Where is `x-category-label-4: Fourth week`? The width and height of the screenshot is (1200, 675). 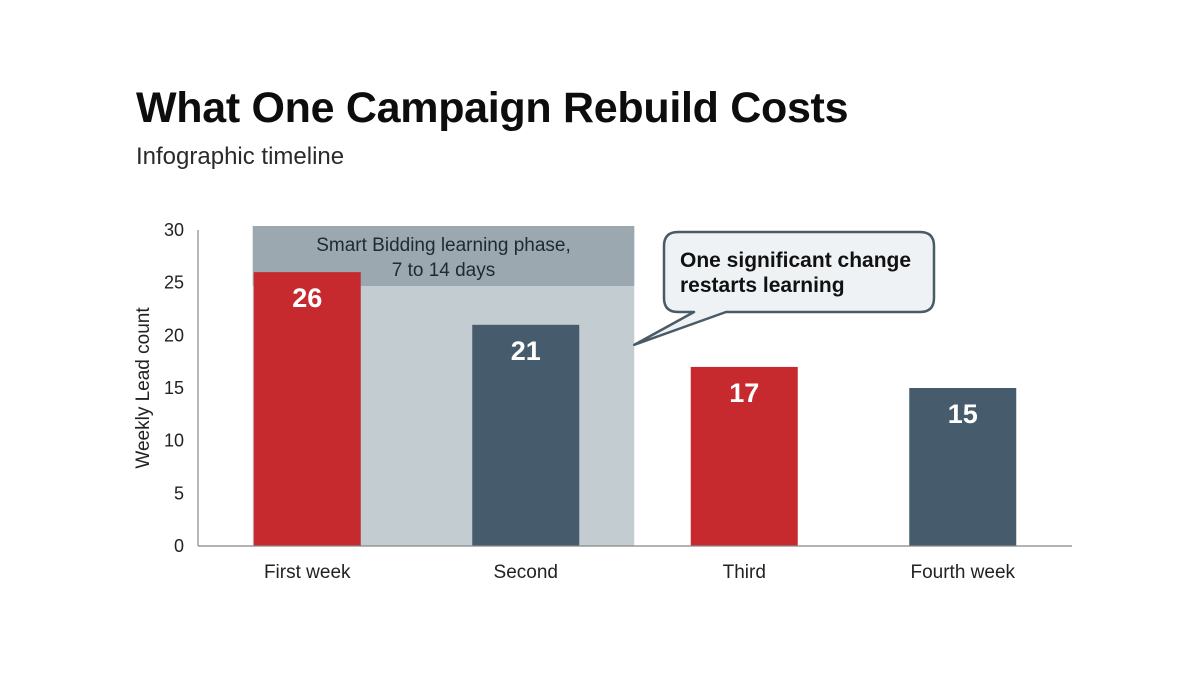
x-category-label-4: Fourth week is located at coordinates (962, 572).